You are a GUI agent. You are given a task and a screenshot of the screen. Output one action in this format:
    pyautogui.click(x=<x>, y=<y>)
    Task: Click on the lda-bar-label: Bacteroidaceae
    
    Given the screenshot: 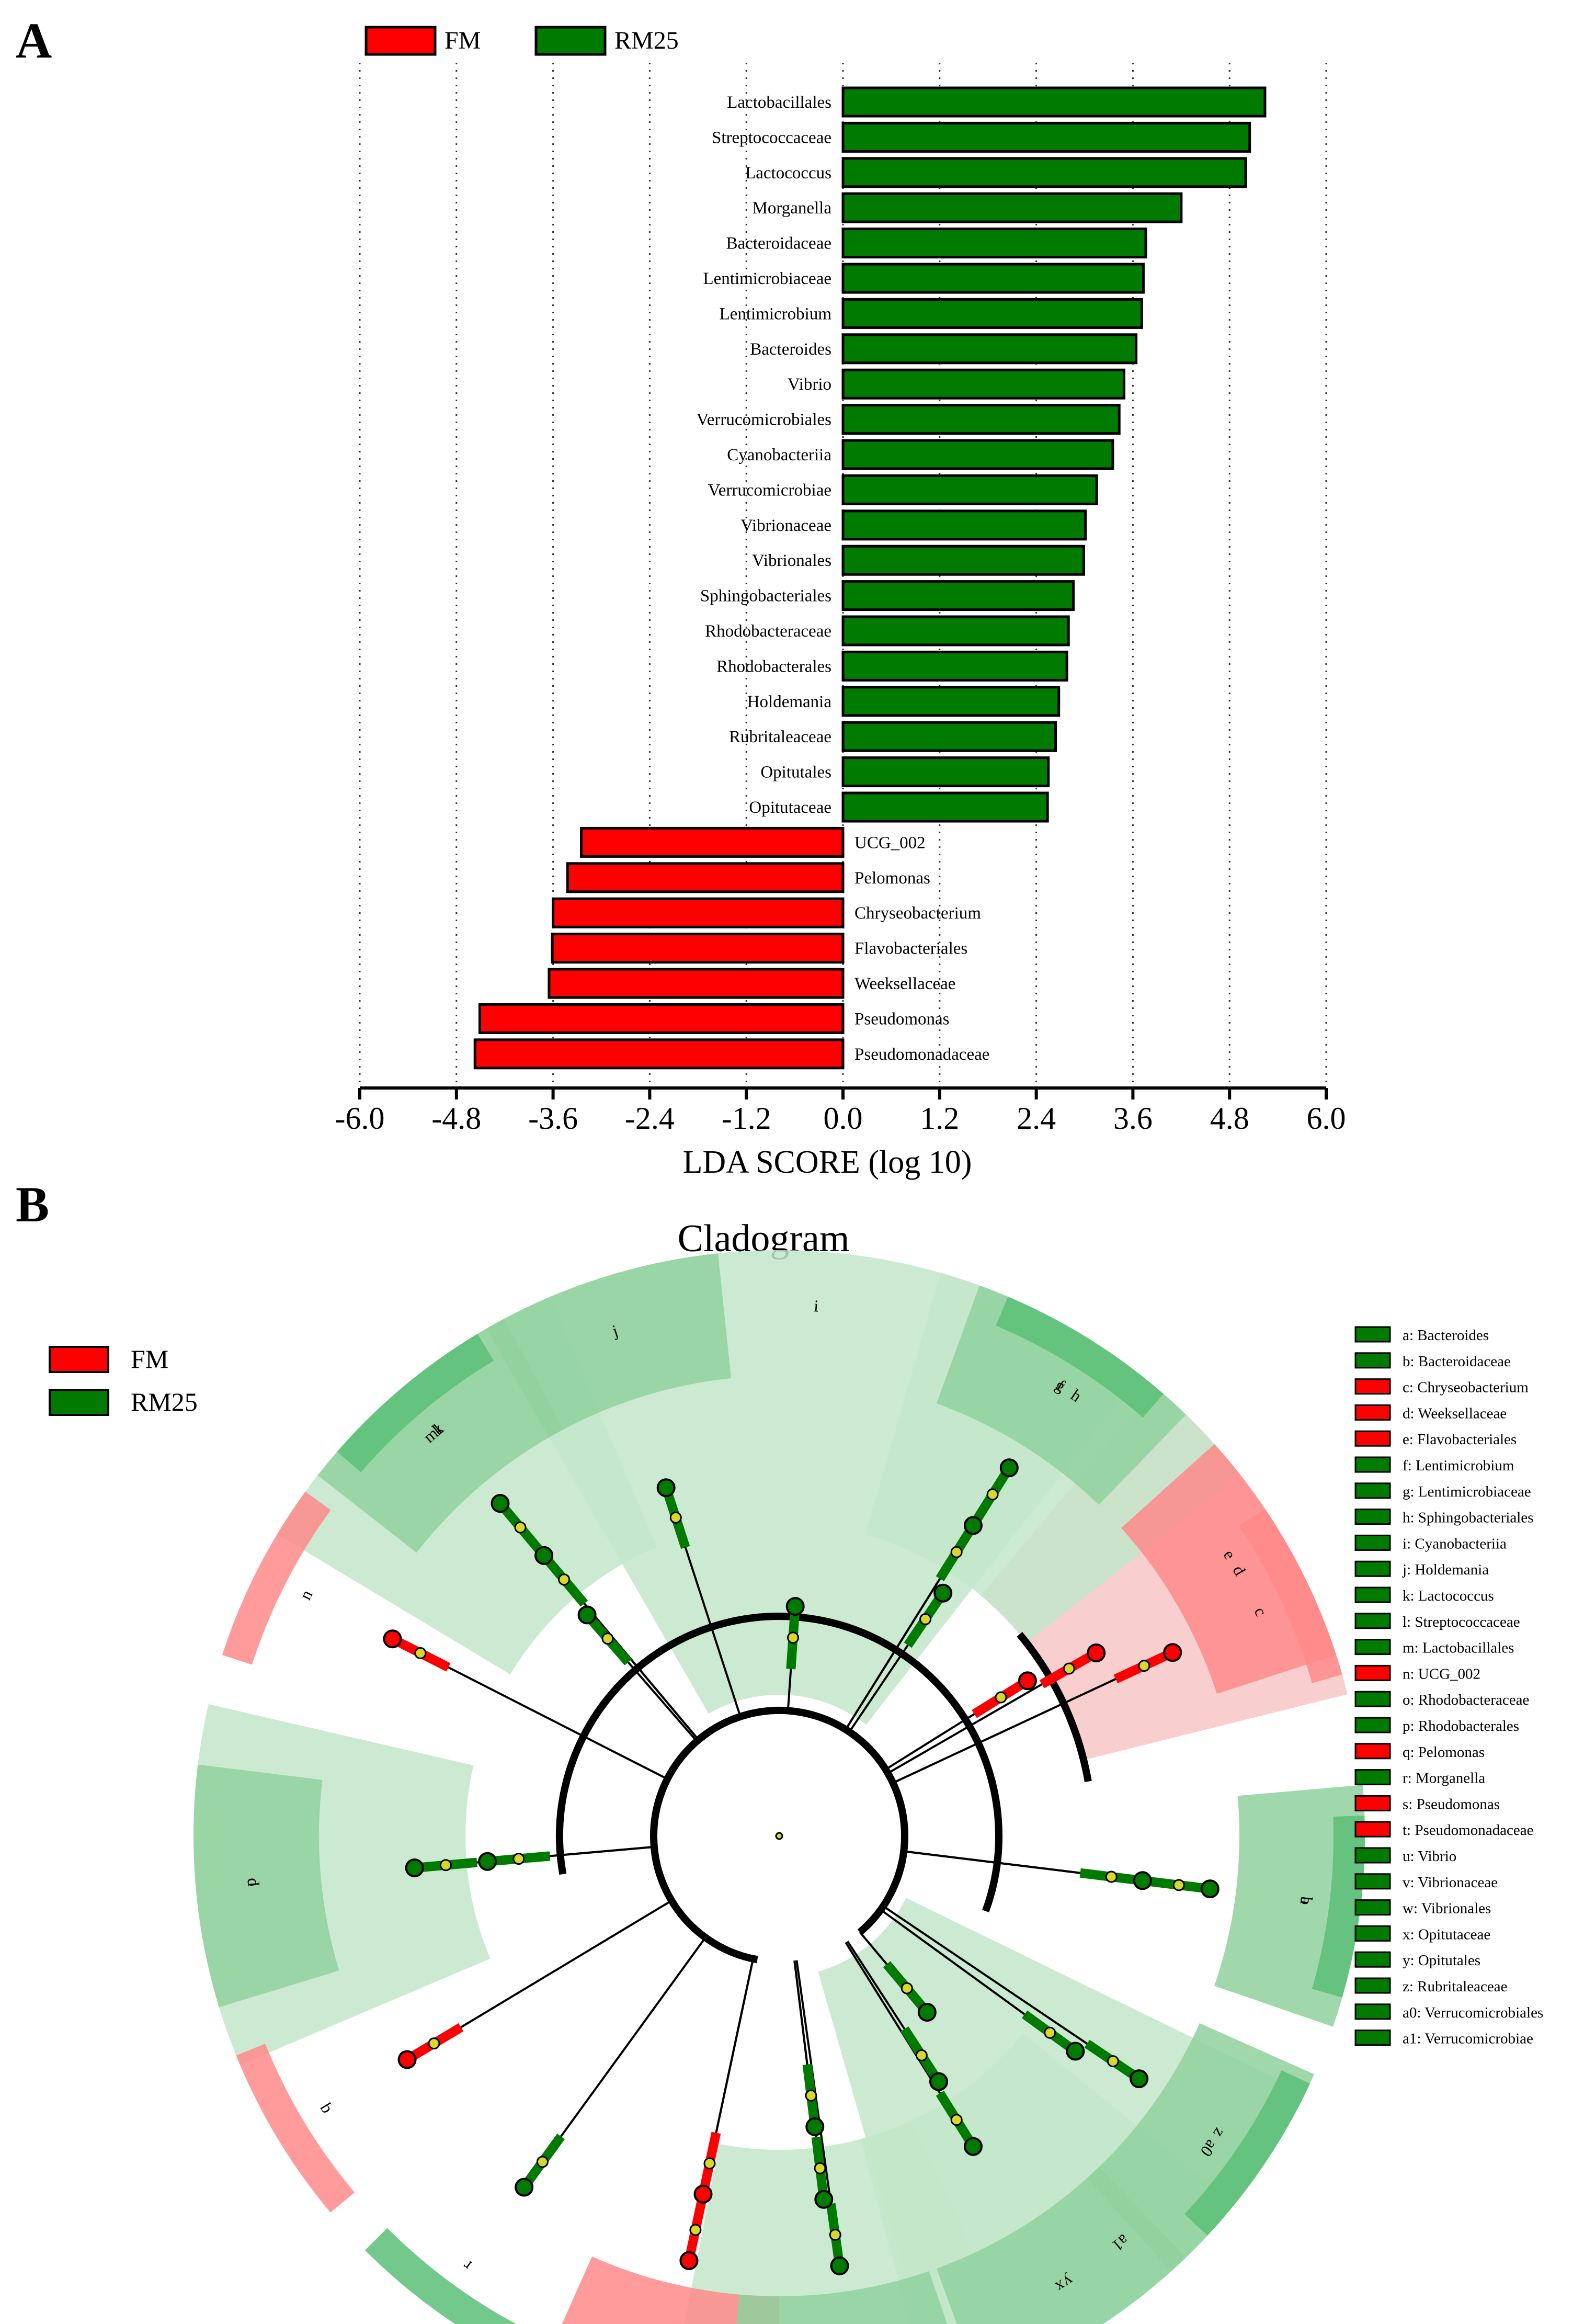 What is the action you would take?
    pyautogui.click(x=778, y=243)
    